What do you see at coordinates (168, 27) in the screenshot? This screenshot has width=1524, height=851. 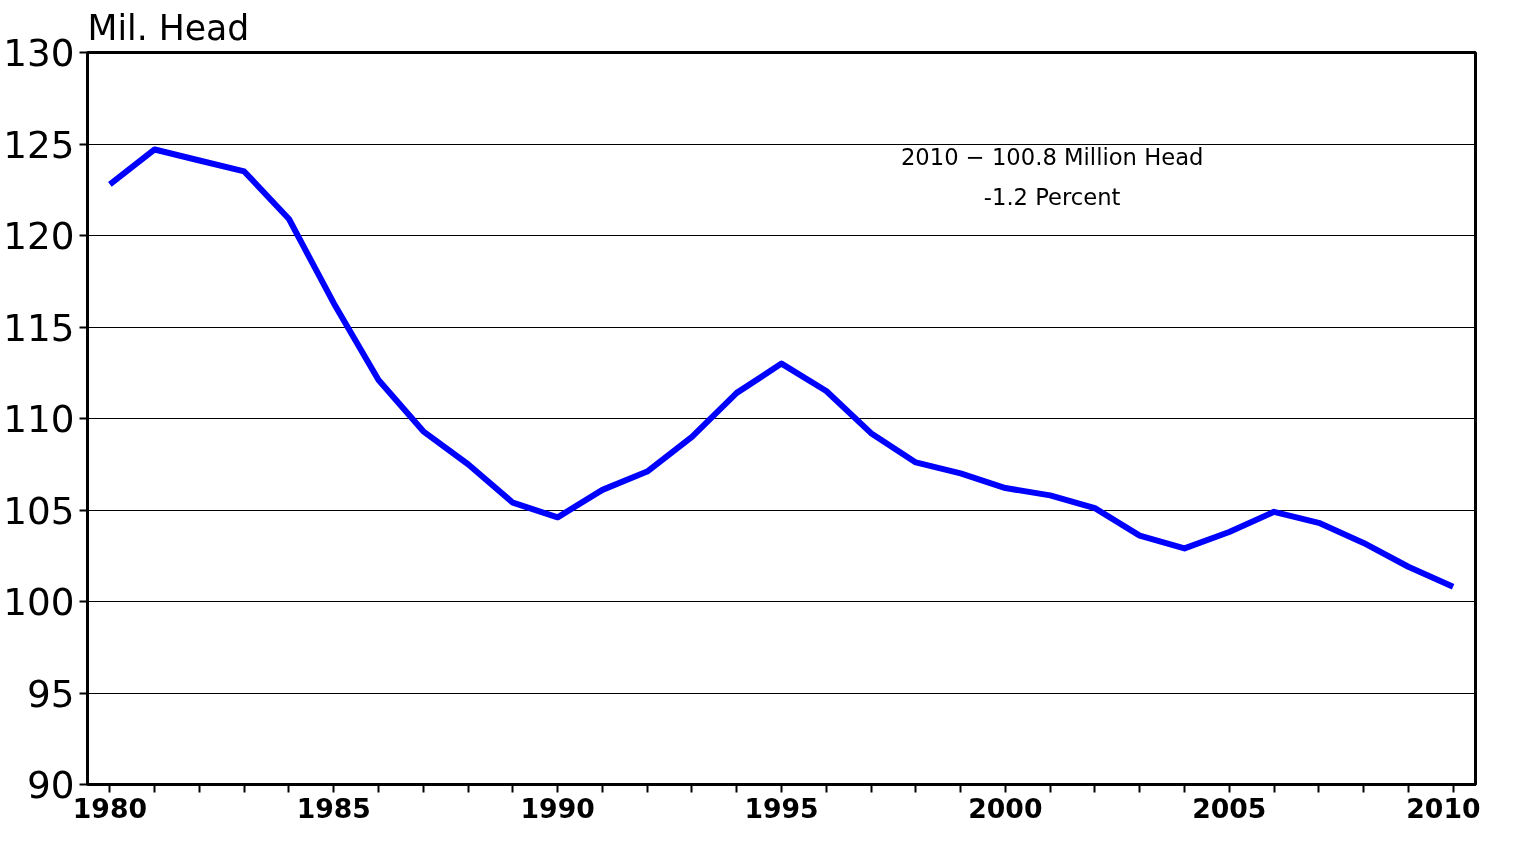 I see `y-axis-title: Mil. Head` at bounding box center [168, 27].